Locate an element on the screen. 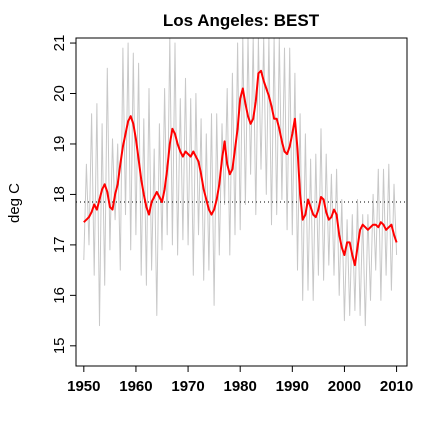 Image resolution: width=426 pixels, height=426 pixels. y-axis-label: deg C is located at coordinates (14, 203).